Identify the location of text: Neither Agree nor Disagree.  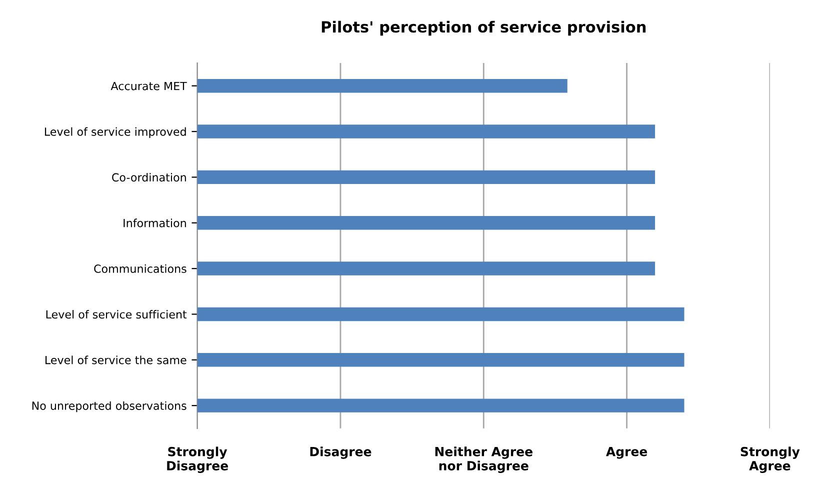
(483, 459).